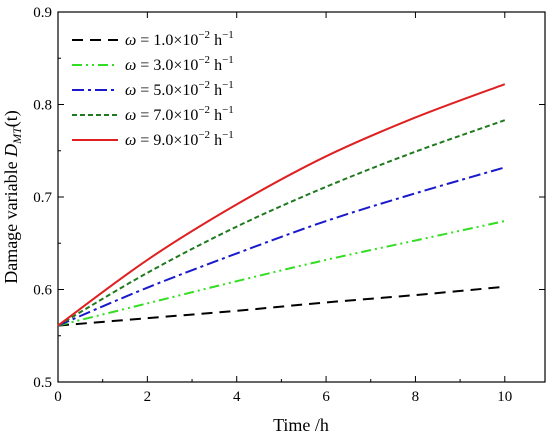 Image resolution: width=550 pixels, height=437 pixels. Describe the element at coordinates (42, 291) in the screenshot. I see `y-tick-label: 0.6` at that location.